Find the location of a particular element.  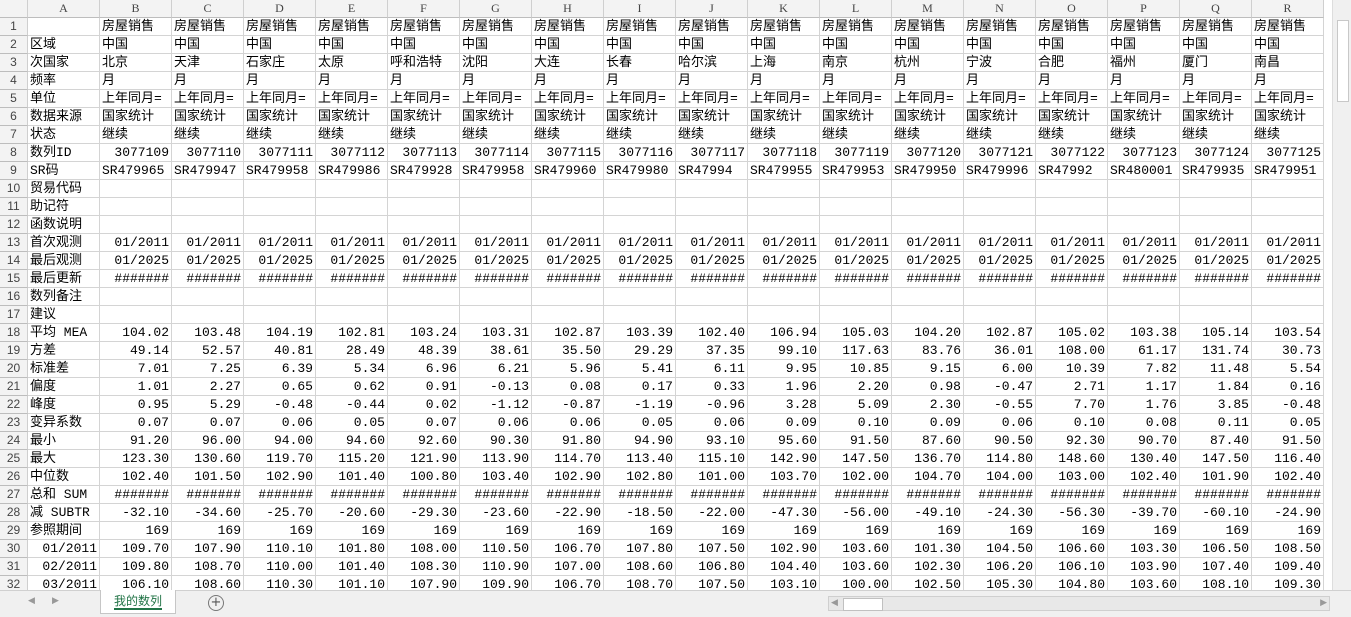

cell: 月 is located at coordinates (136, 81).